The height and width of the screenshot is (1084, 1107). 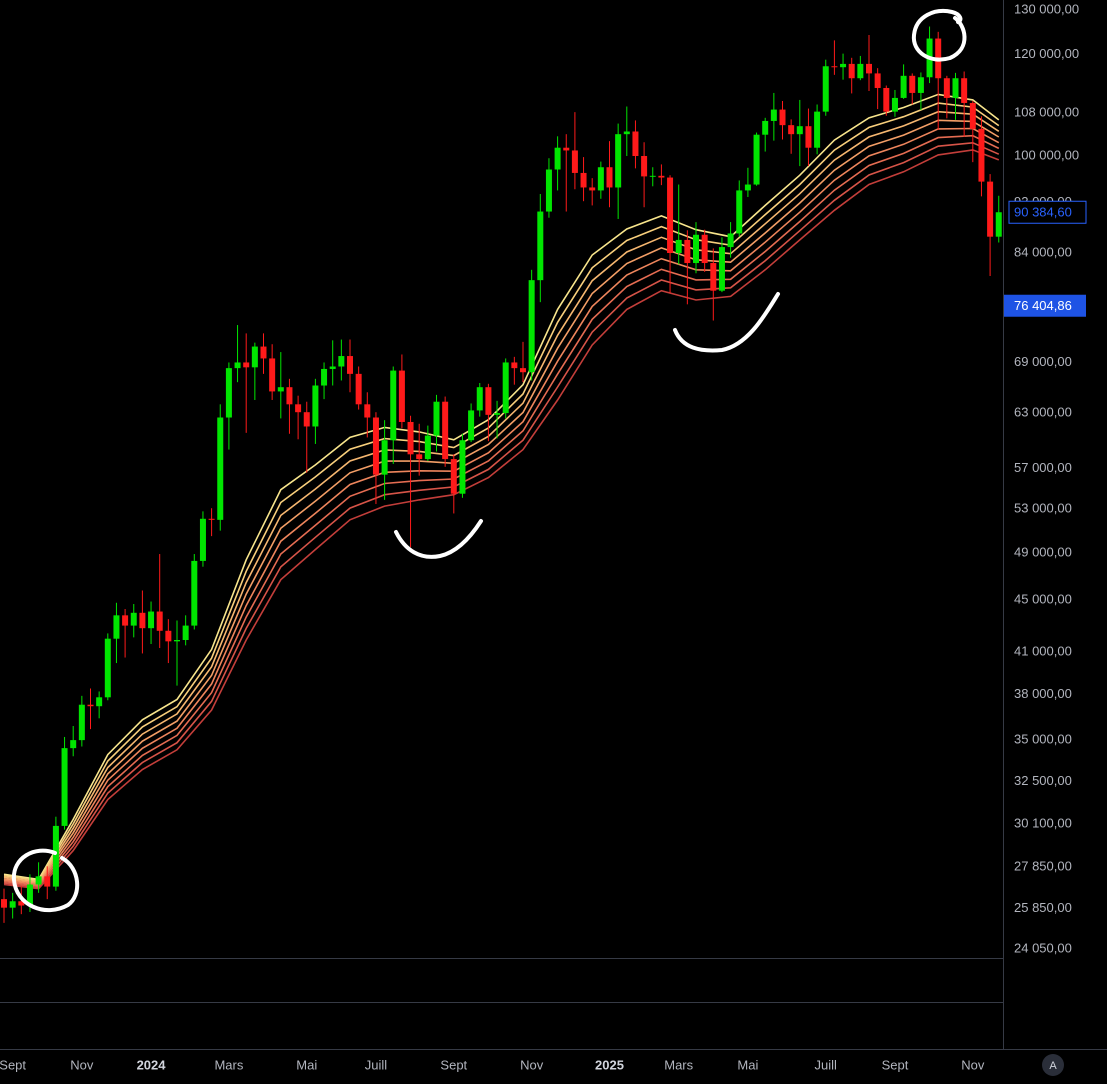 What do you see at coordinates (1043, 693) in the screenshot?
I see `y-tick-label: 38 000,00` at bounding box center [1043, 693].